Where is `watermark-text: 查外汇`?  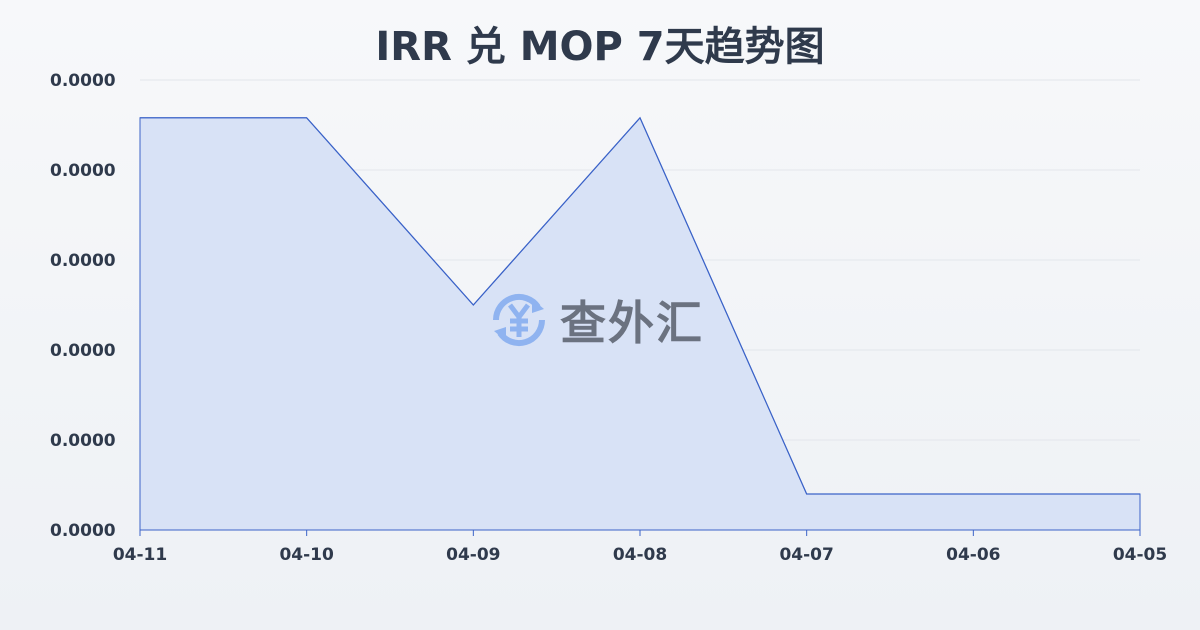
watermark-text: 查外汇 is located at coordinates (632, 323).